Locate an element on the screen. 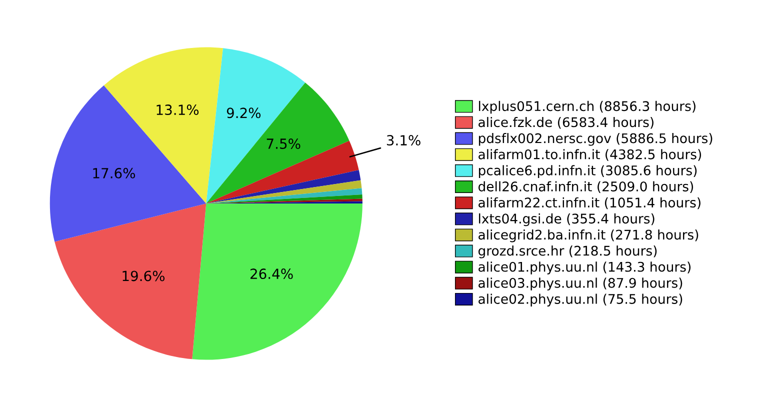 This screenshot has height=407, width=778. legend-label: dell26.cnaf.infn.it (2509.0 hours) is located at coordinates (586, 187).